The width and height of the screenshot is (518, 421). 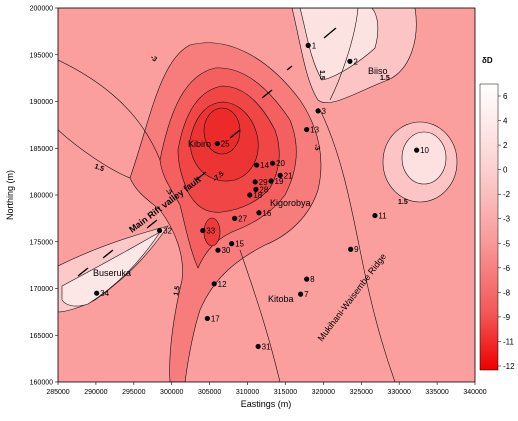 I want to click on legend-label: -3, so click(x=507, y=219).